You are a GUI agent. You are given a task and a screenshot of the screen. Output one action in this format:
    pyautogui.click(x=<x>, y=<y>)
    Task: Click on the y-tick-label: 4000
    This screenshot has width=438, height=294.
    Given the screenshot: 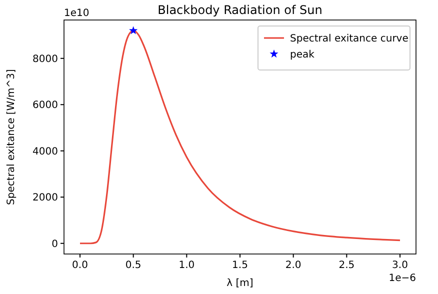 What is the action you would take?
    pyautogui.click(x=45, y=152)
    